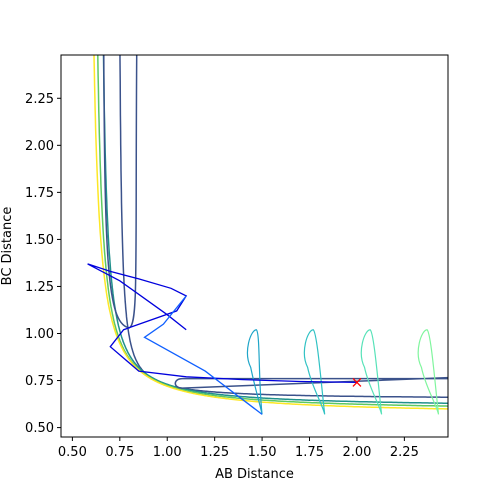  Describe the element at coordinates (39, 146) in the screenshot. I see `y-tick-label: 2.00` at that location.